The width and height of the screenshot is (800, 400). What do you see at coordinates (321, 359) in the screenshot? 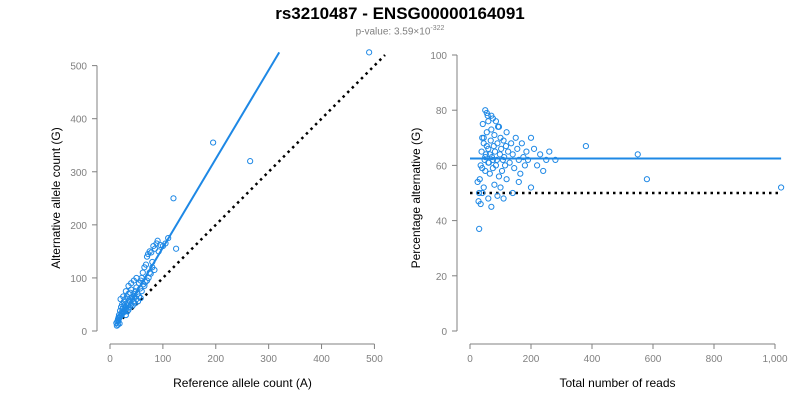
I see `x-tick-label: 400` at bounding box center [321, 359].